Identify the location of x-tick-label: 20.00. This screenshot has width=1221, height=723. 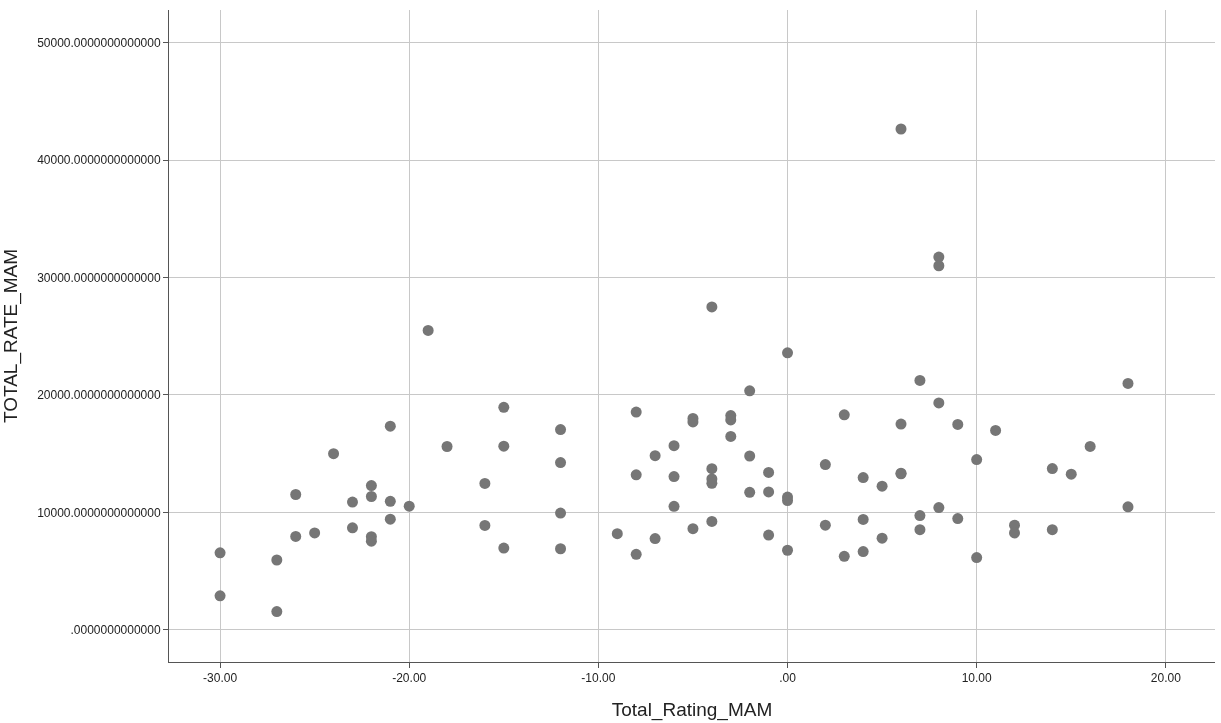
(1166, 678).